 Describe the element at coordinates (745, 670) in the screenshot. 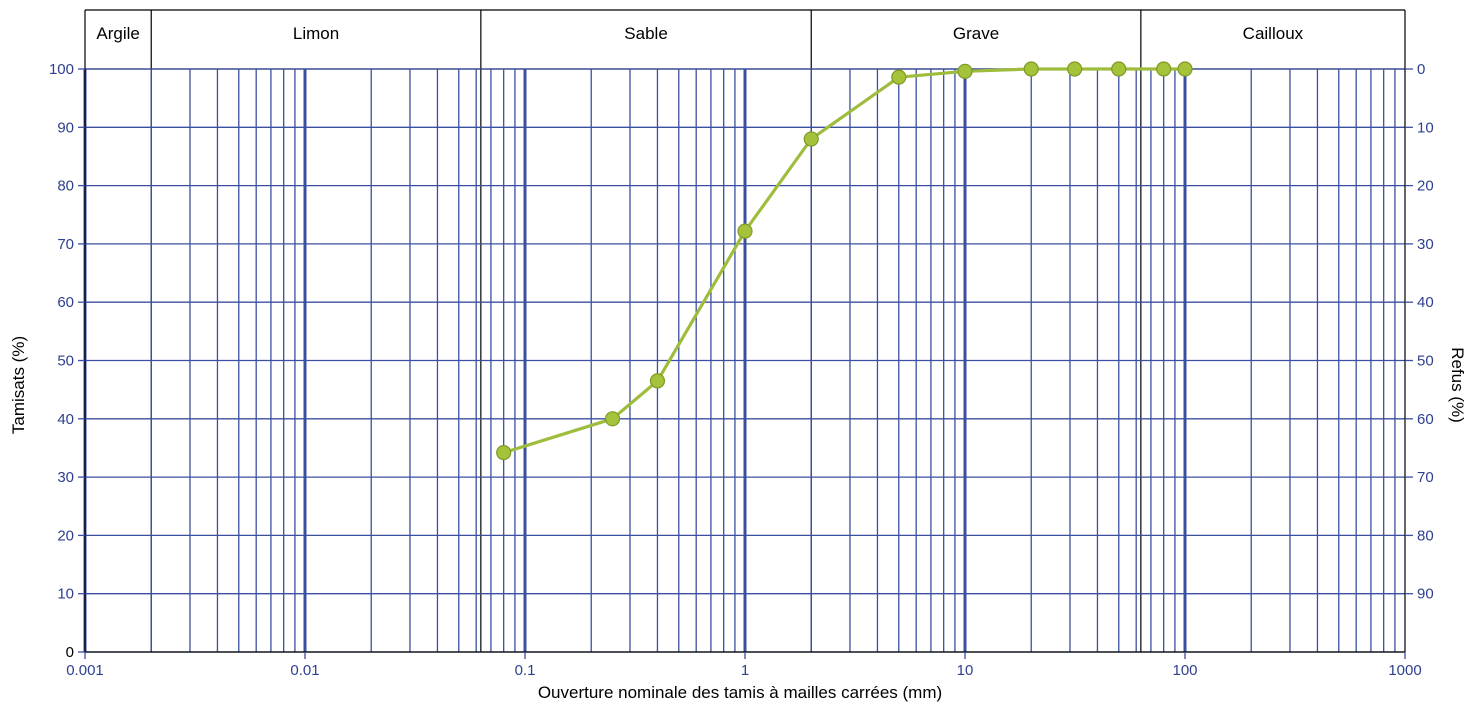

I see `x-tick-label: 1` at that location.